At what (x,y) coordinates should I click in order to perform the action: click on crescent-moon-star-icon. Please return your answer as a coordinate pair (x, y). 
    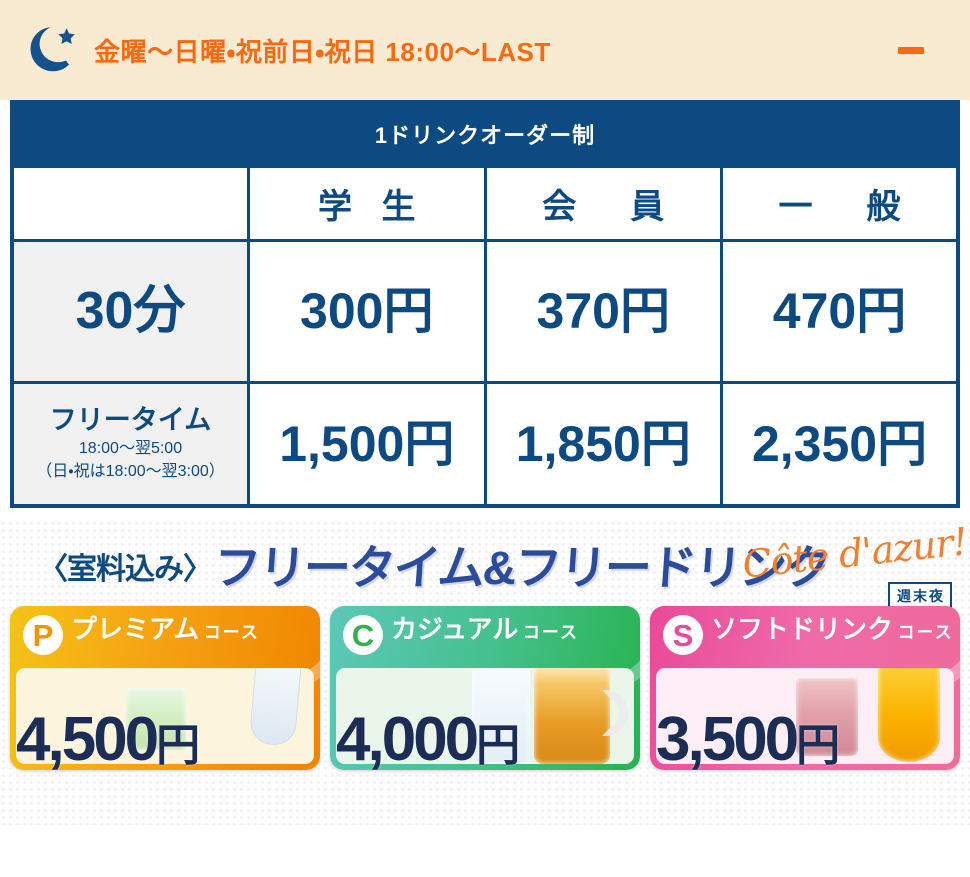
    Looking at the image, I should click on (54, 50).